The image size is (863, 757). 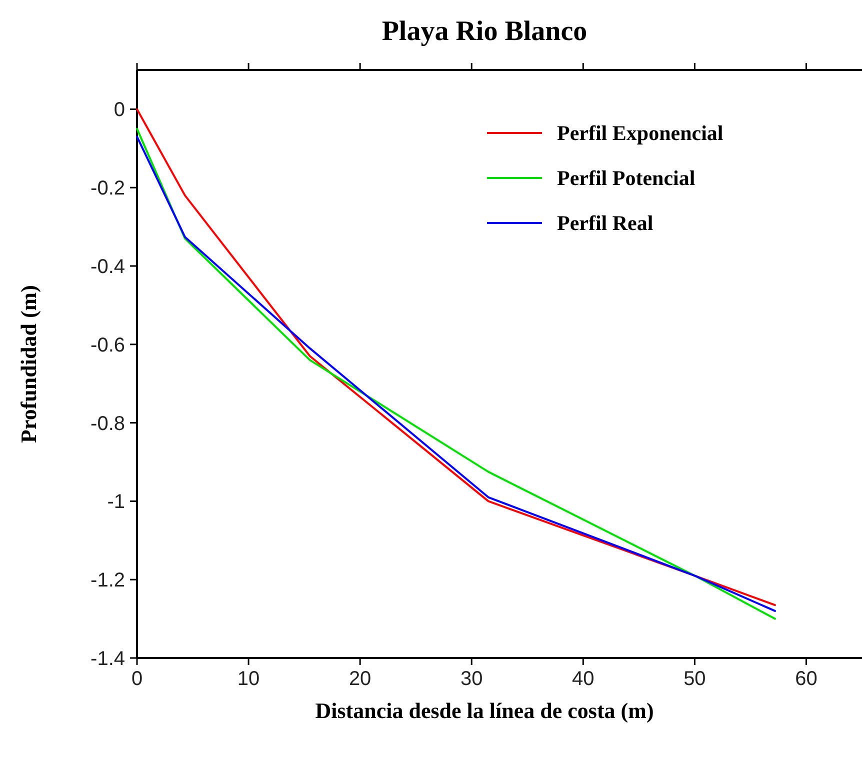 I want to click on x-tick-label: 10, so click(x=248, y=679).